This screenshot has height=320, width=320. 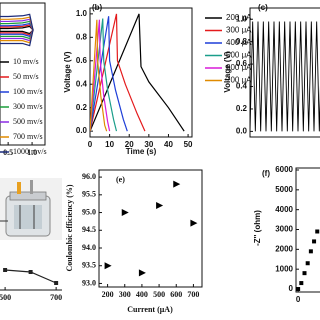 What do you see at coordinates (31, 209) in the screenshot?
I see `device-photo` at bounding box center [31, 209].